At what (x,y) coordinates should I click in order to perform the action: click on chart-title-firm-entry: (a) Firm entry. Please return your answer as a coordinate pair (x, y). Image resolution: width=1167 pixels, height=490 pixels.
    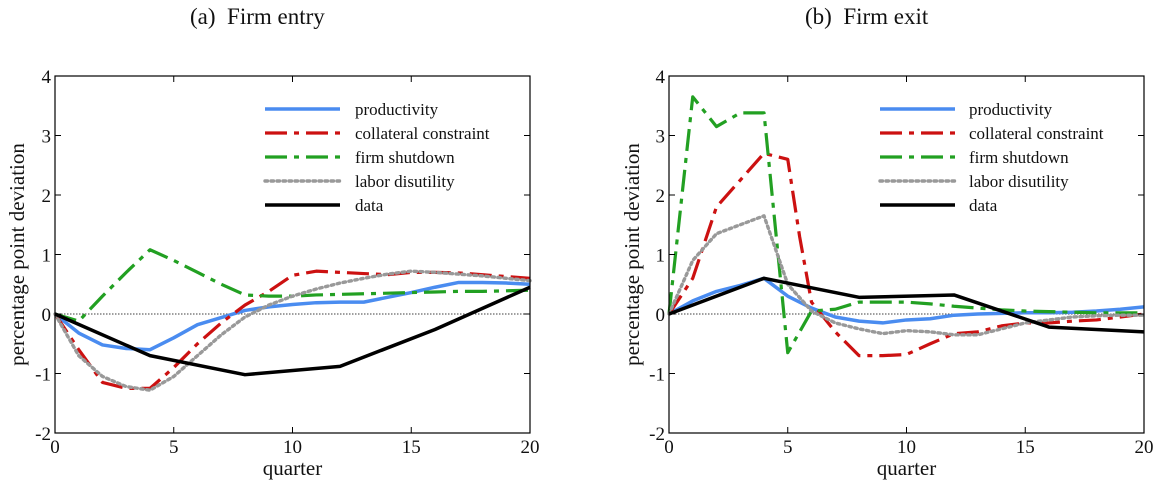
    Looking at the image, I should click on (257, 16).